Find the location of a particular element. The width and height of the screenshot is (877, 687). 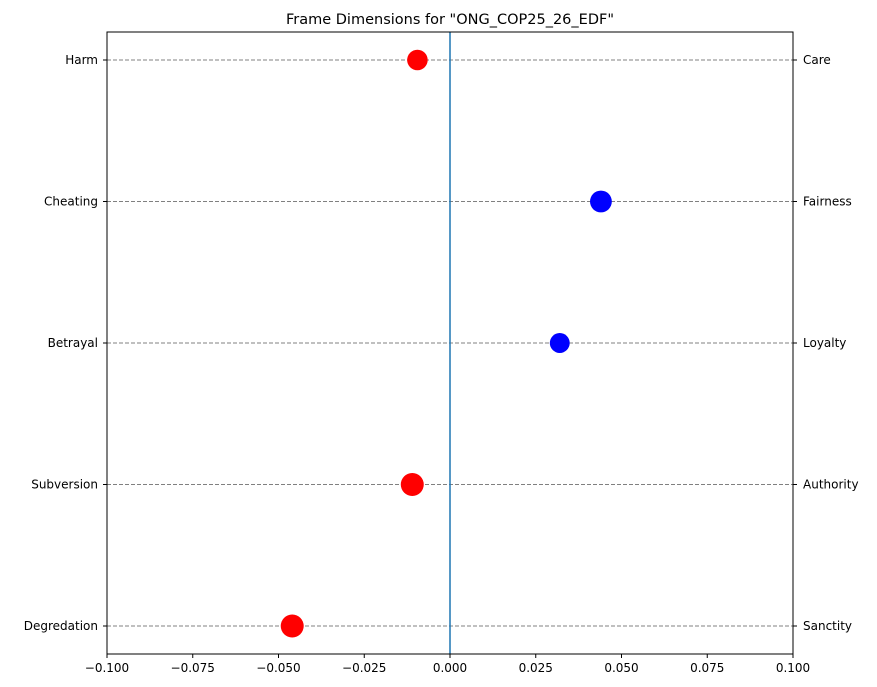

y-label-right: Fairness is located at coordinates (827, 202).